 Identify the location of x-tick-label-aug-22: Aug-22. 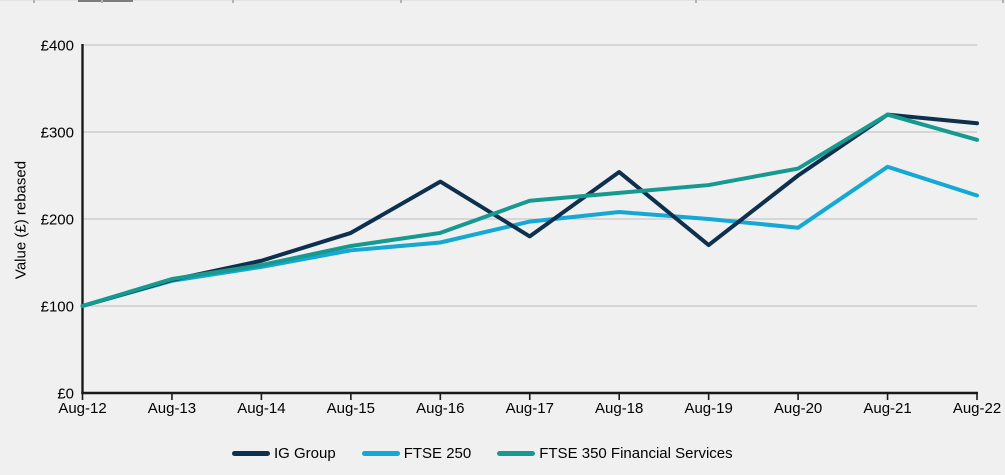
(977, 408).